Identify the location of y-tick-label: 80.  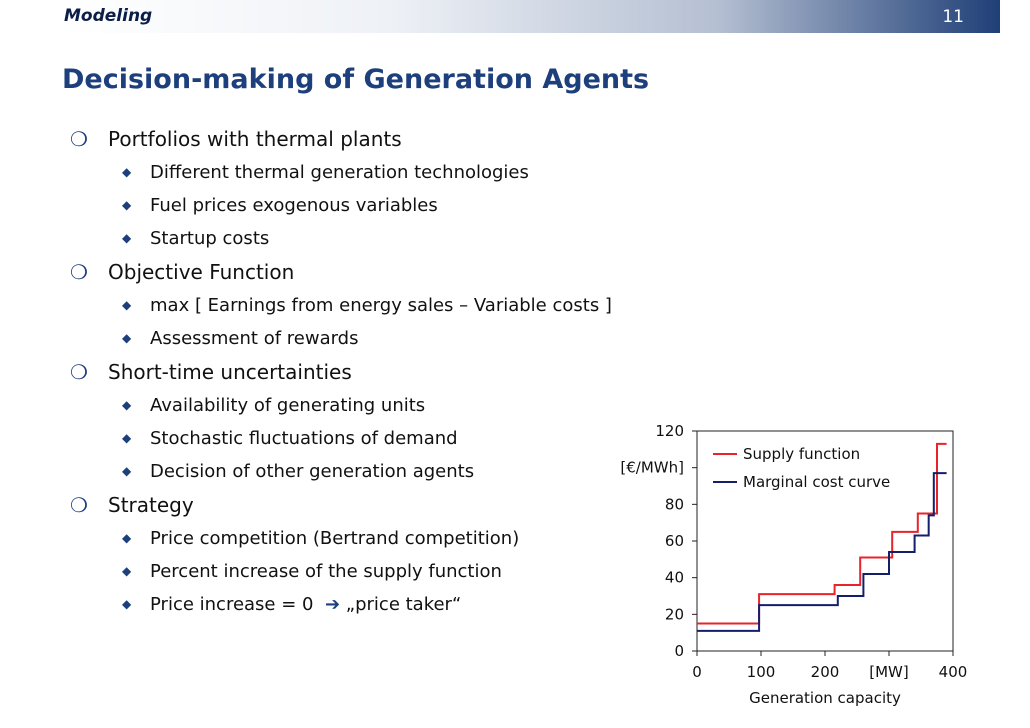
(674, 504).